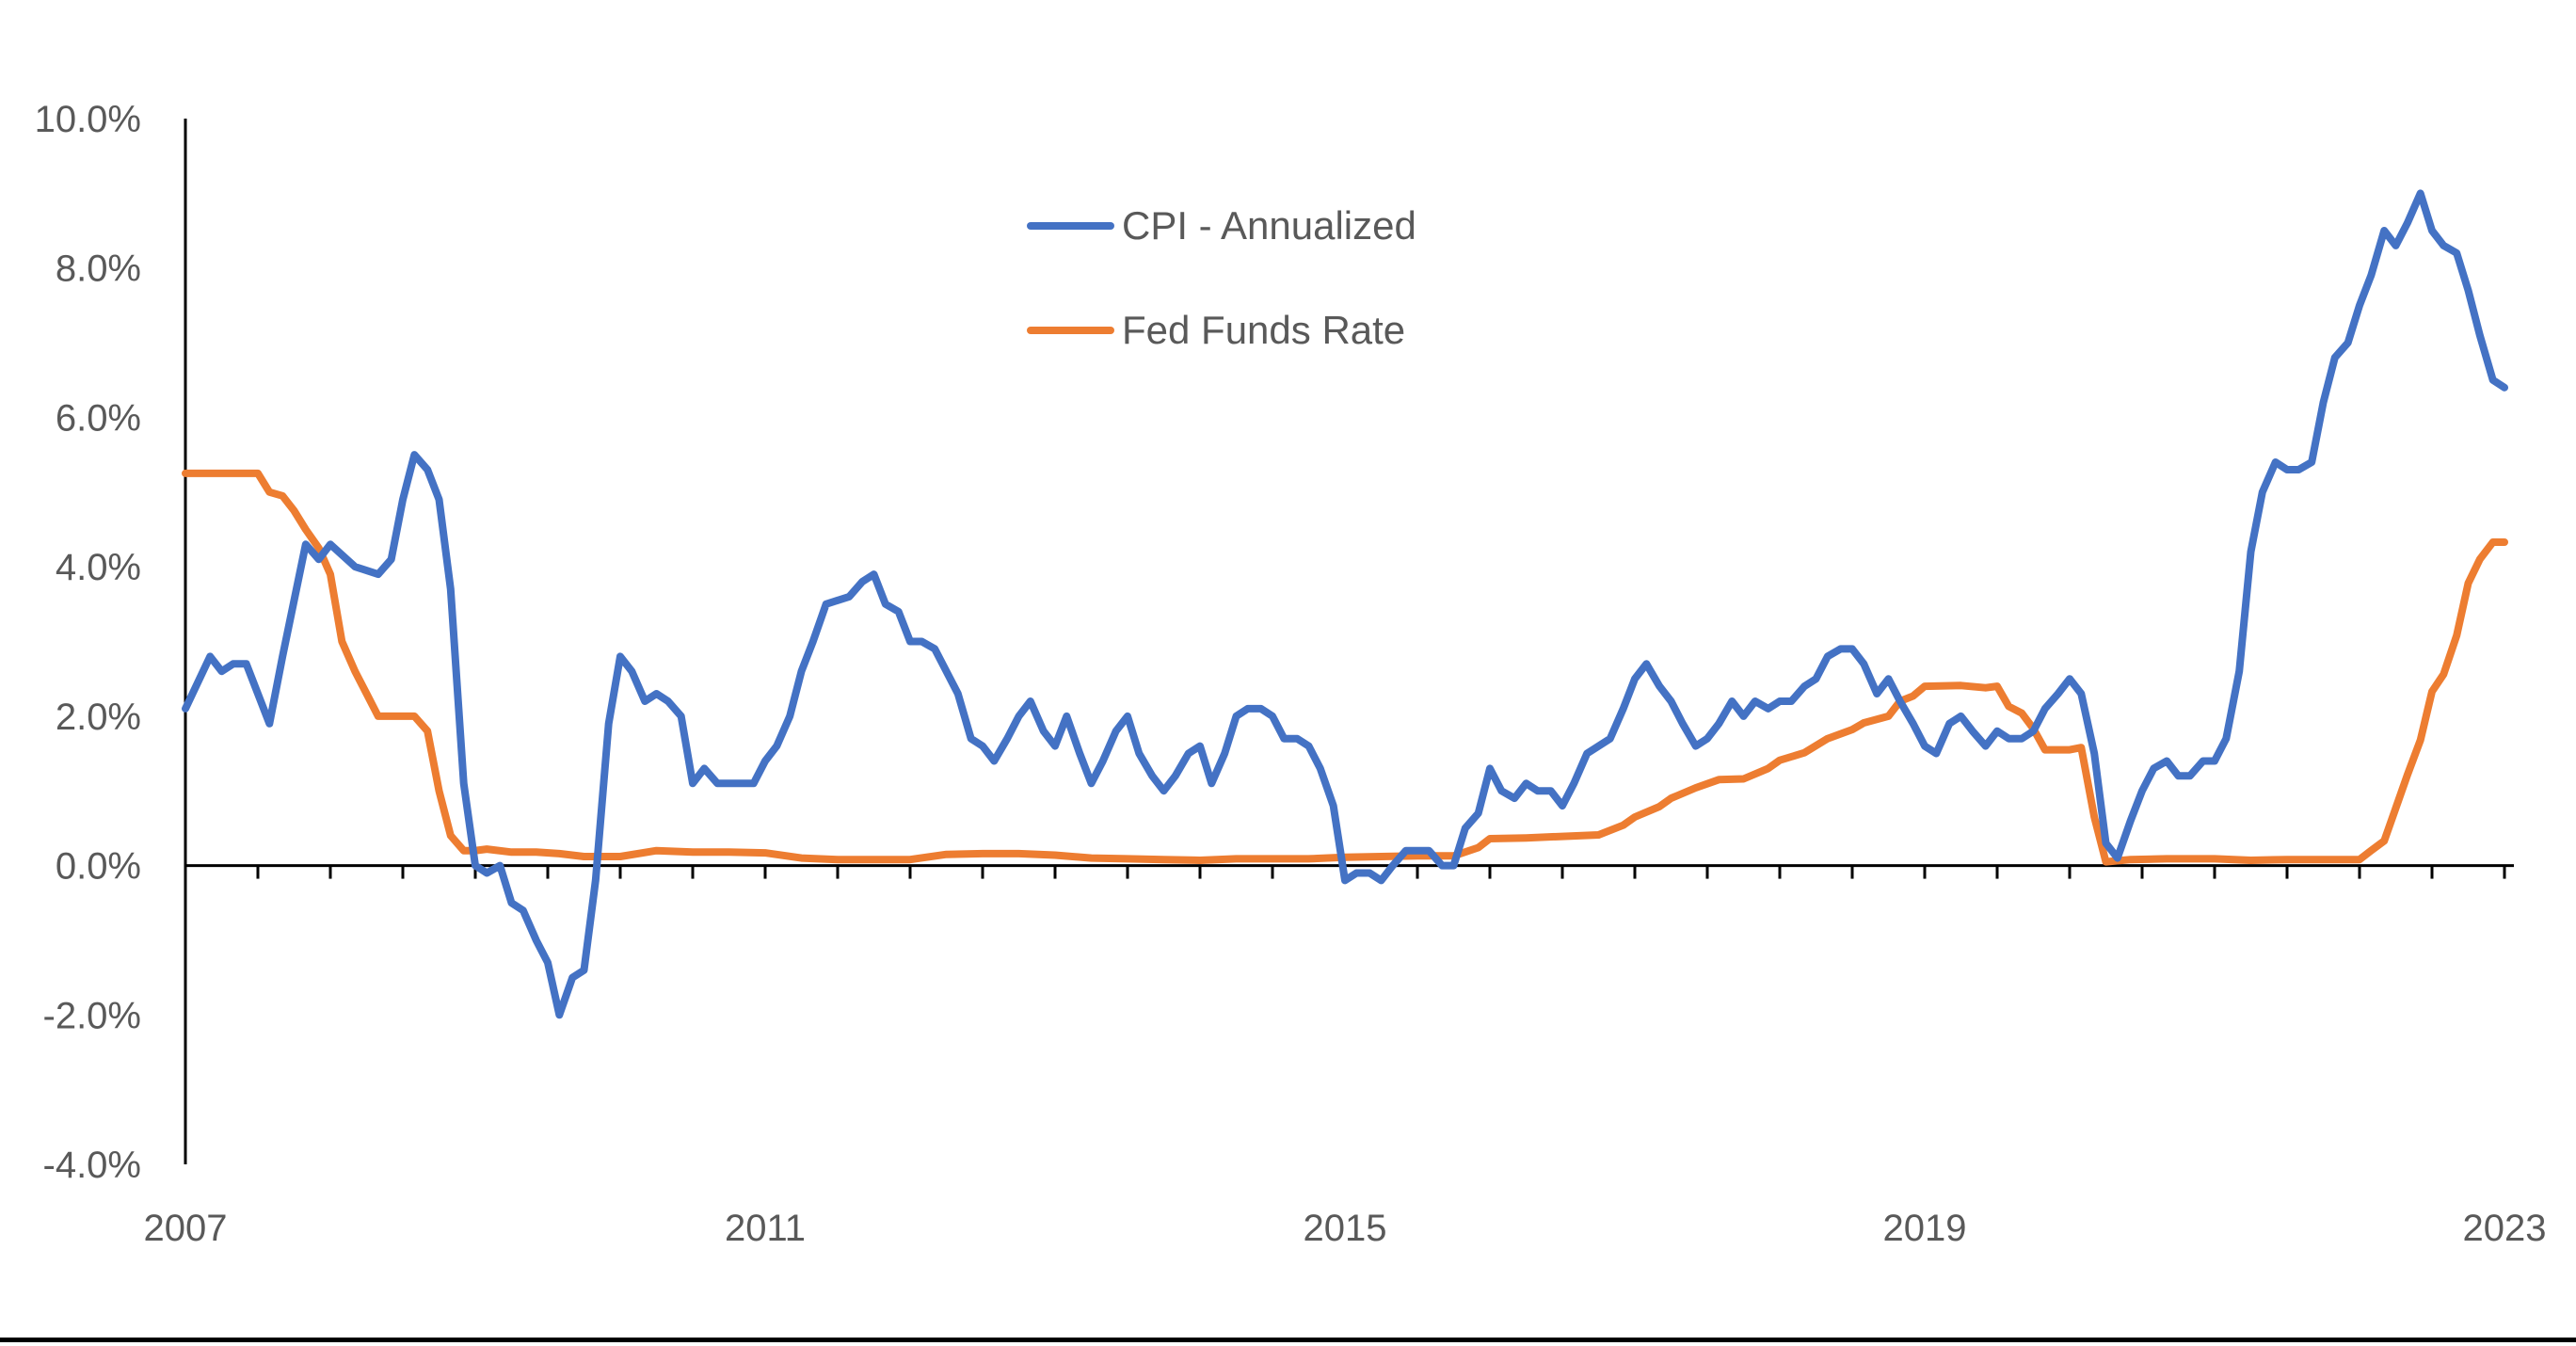 The image size is (2576, 1346). I want to click on legend-label-cpi: CPI - Annualized, so click(1269, 225).